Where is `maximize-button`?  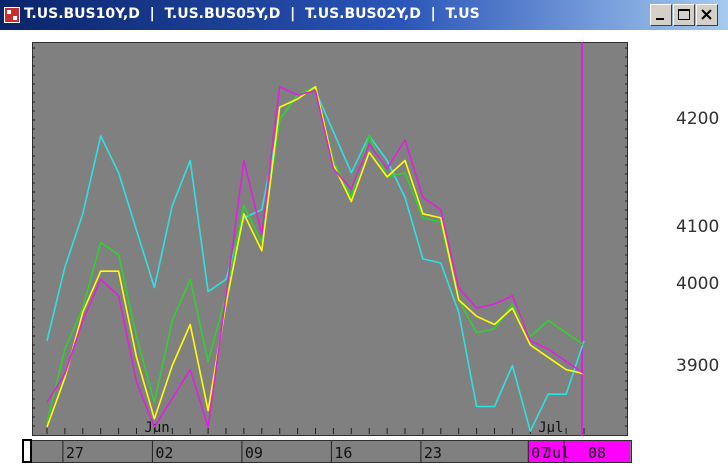
maximize-button is located at coordinates (684, 15).